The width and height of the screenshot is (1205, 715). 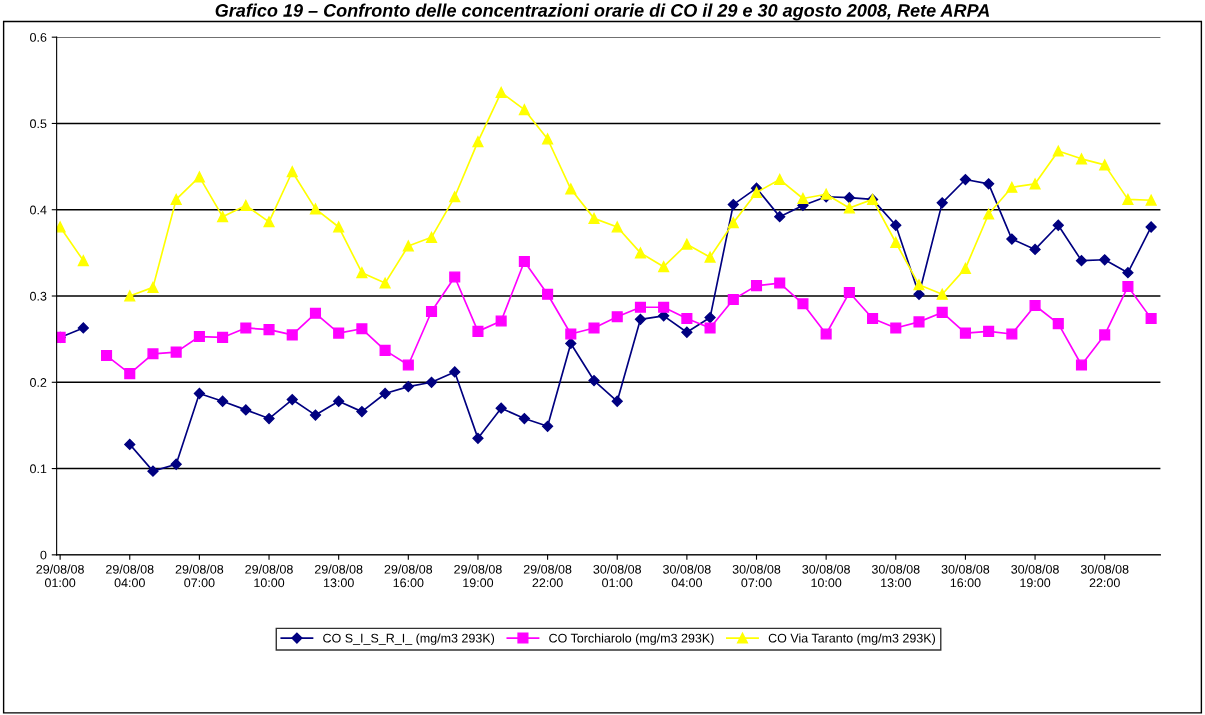 I want to click on x-tick-label: 30/08/08 10:00, so click(x=826, y=576).